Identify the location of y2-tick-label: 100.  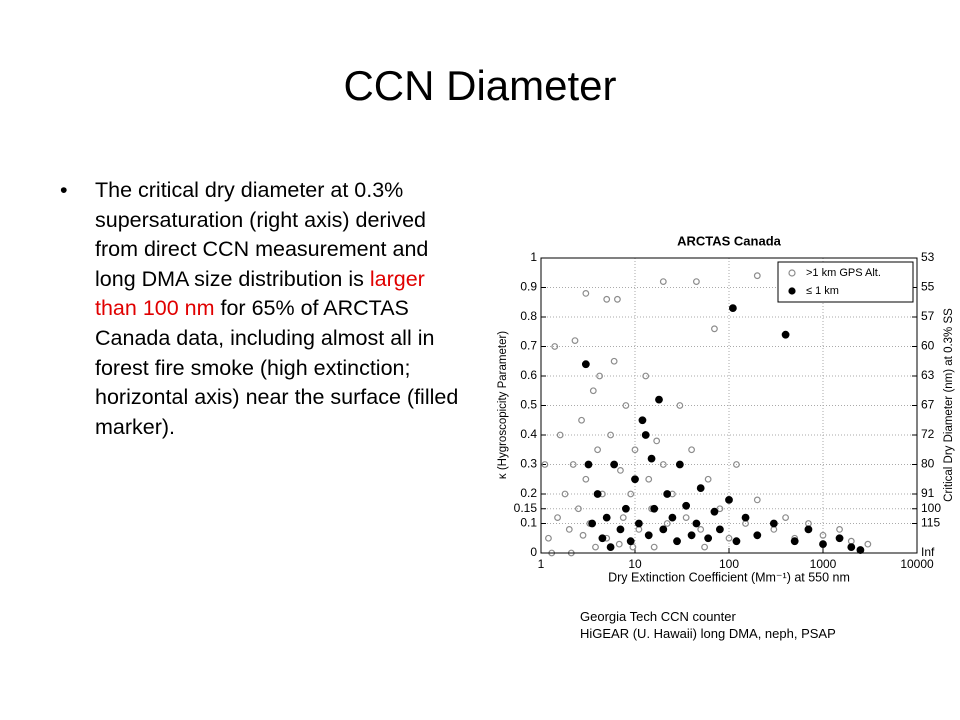
(931, 508).